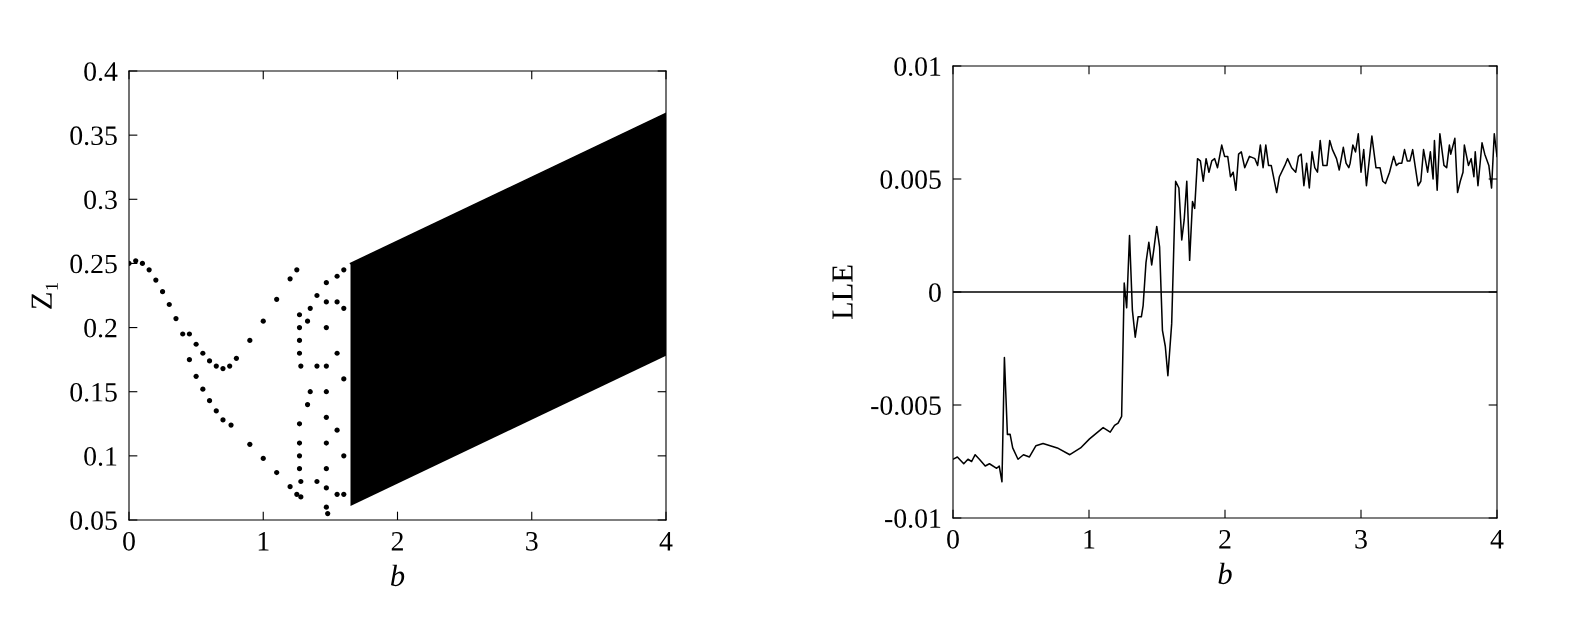  What do you see at coordinates (100, 328) in the screenshot?
I see `y-tick-label: 0.2` at bounding box center [100, 328].